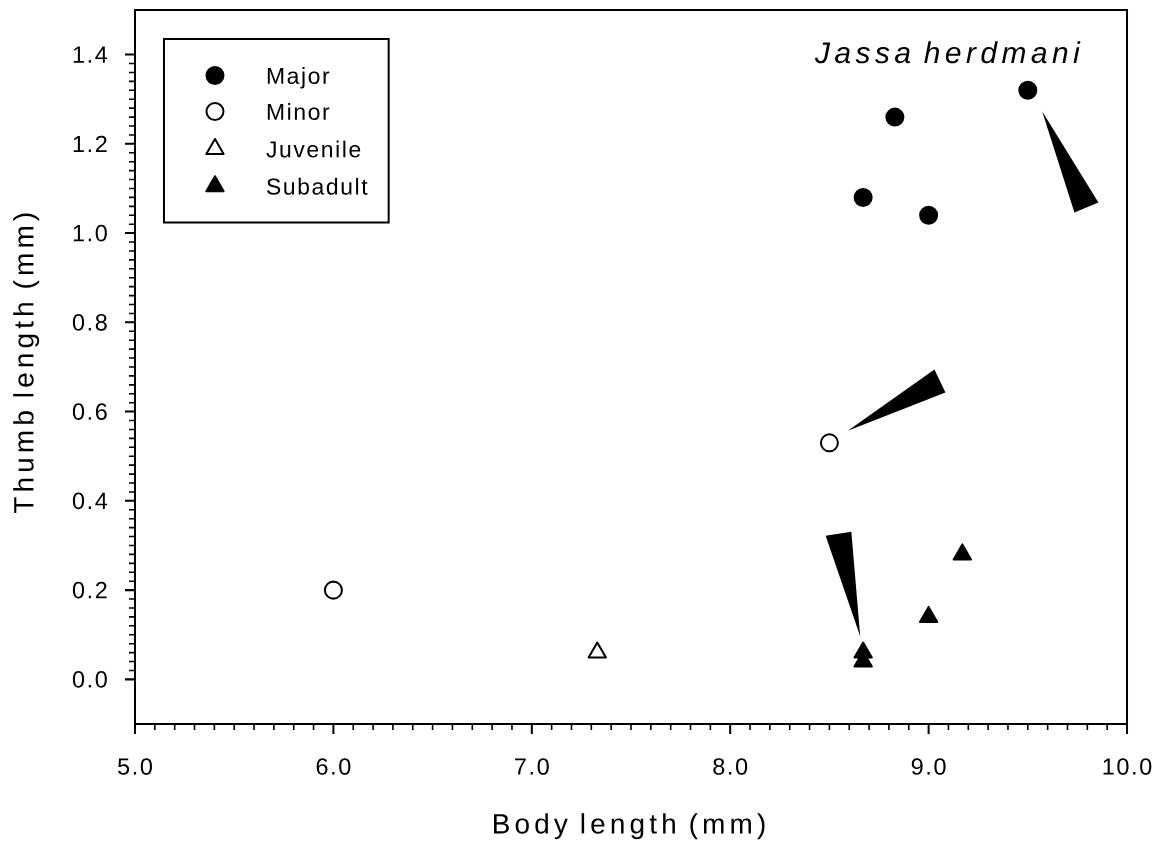 This screenshot has width=1158, height=843. I want to click on x-tick-label: 9.0, so click(928, 766).